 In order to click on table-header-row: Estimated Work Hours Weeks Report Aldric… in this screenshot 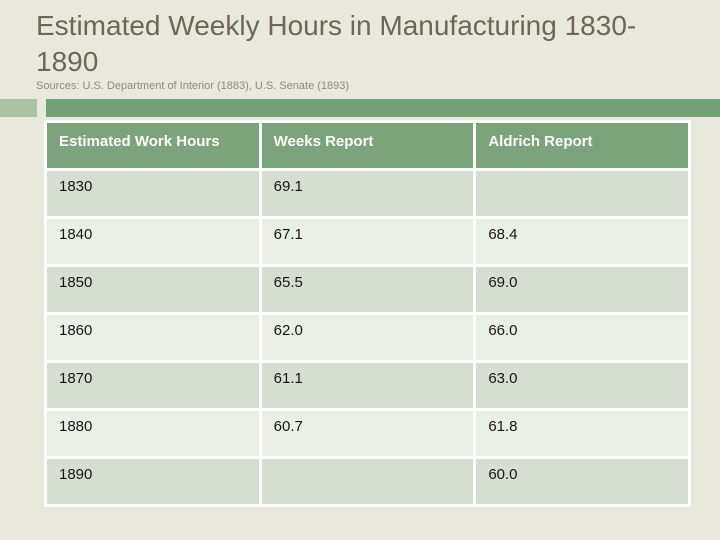, I will do `click(367, 145)`.